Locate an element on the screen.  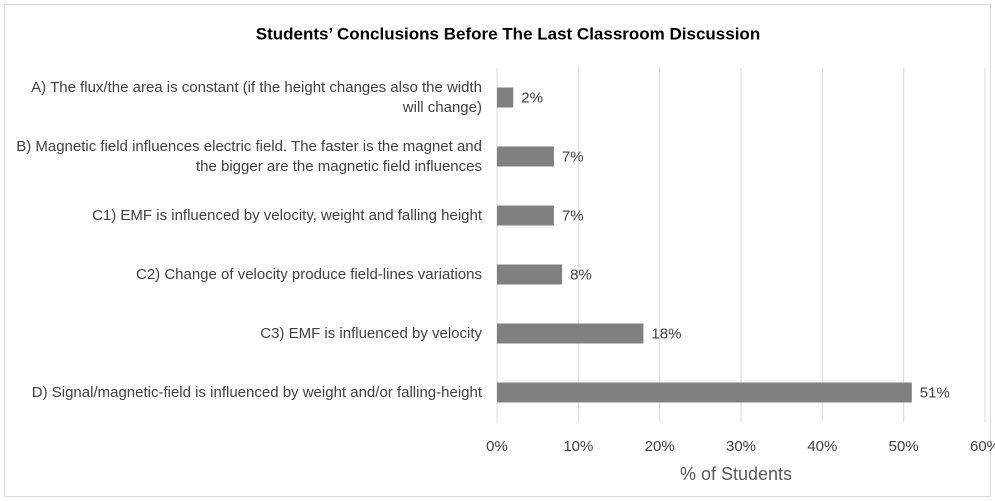
data-label: 18% is located at coordinates (666, 333).